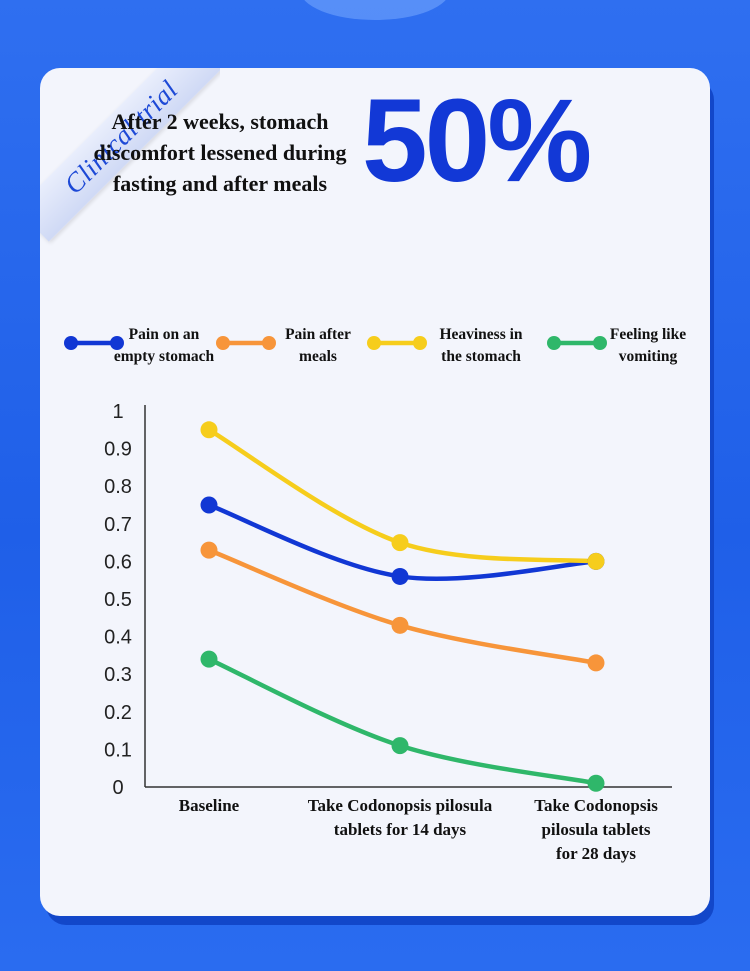 The width and height of the screenshot is (750, 971). I want to click on top-glow, so click(375, 10).